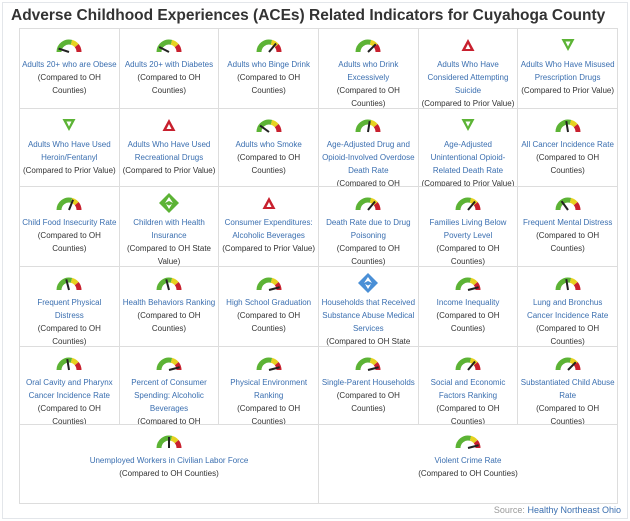  I want to click on indicator-name: Income Inequality, so click(468, 302).